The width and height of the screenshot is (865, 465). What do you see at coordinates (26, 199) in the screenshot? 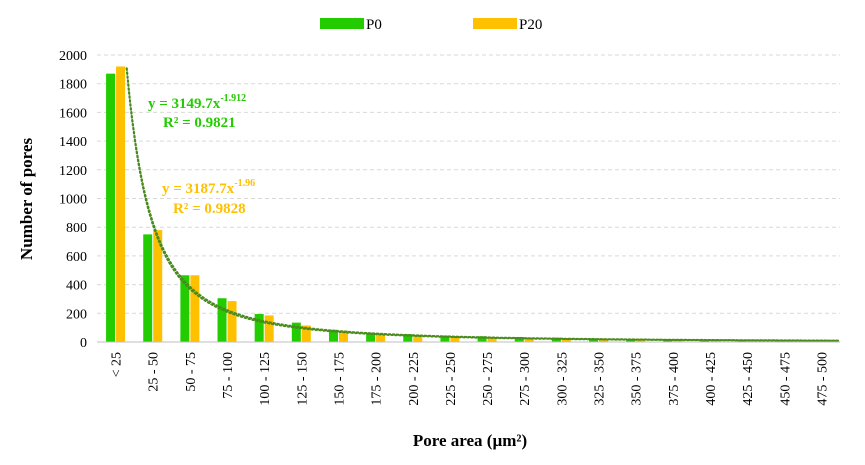
I see `y-axis-title: Number of pores` at bounding box center [26, 199].